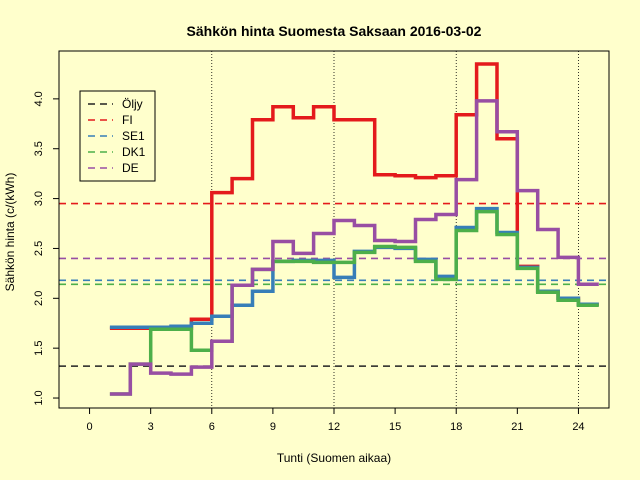 The height and width of the screenshot is (480, 640). I want to click on x-tick-label-3: 3, so click(151, 427).